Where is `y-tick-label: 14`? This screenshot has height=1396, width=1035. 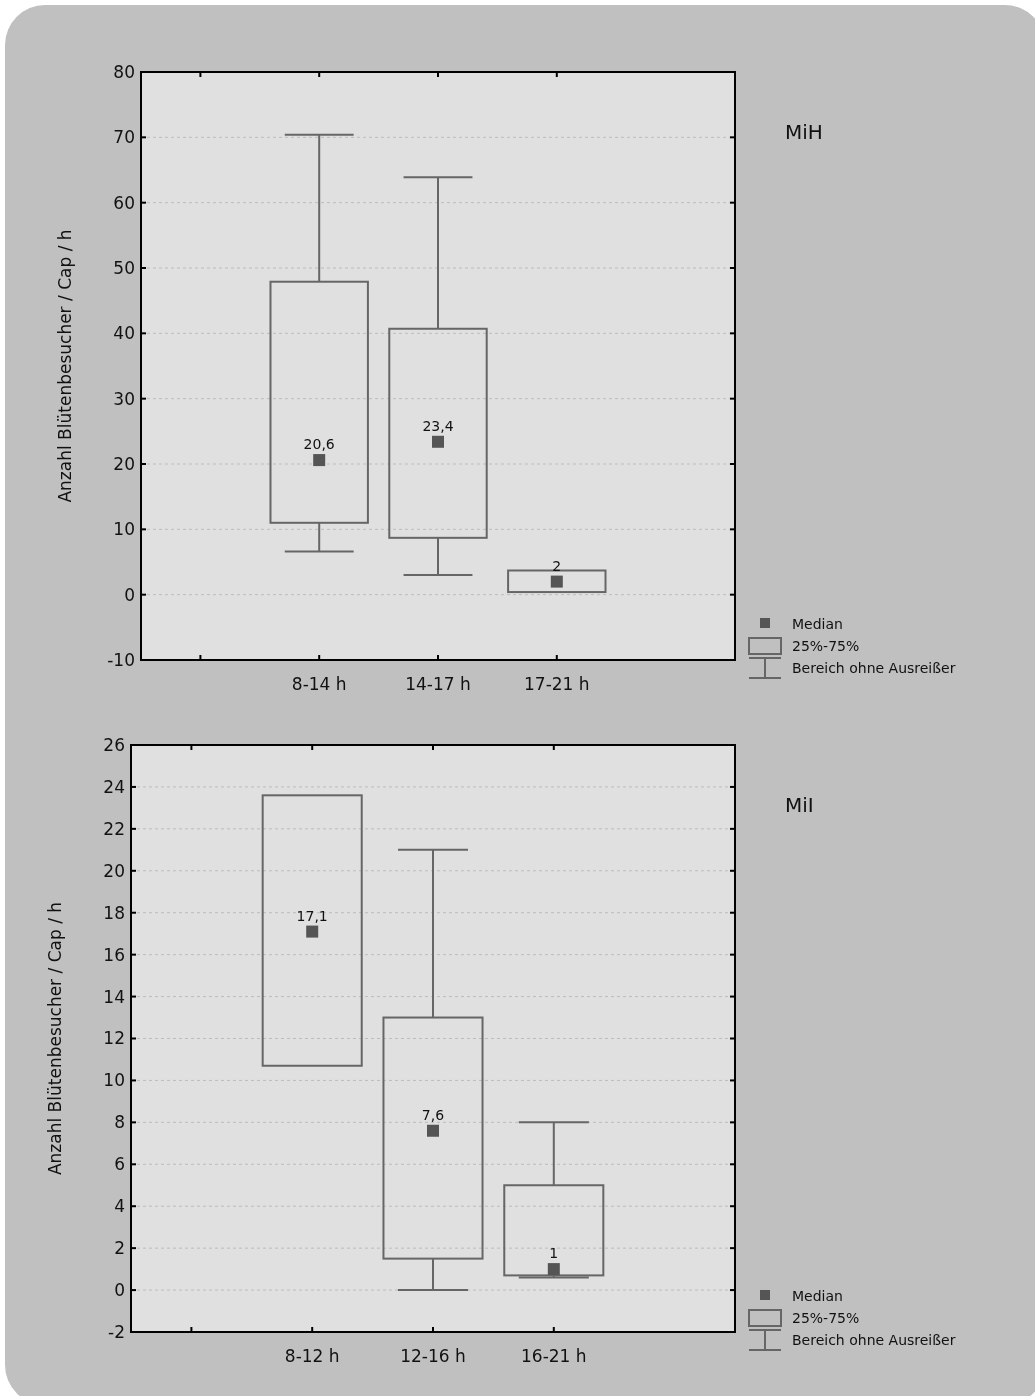 y-tick-label: 14 is located at coordinates (114, 996).